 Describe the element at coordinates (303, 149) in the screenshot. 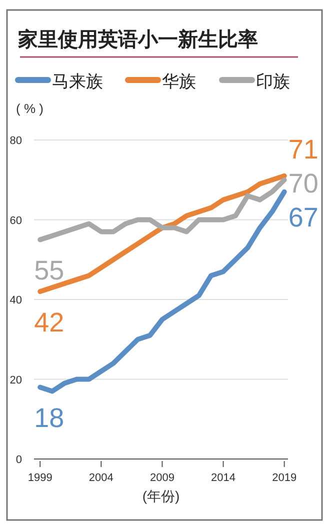

I see `data-label: 71` at that location.